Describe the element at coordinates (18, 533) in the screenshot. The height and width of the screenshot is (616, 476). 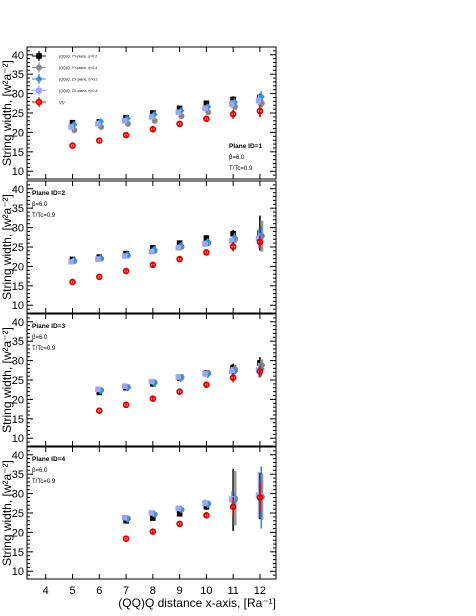
I see `y-tick-label: 20` at that location.